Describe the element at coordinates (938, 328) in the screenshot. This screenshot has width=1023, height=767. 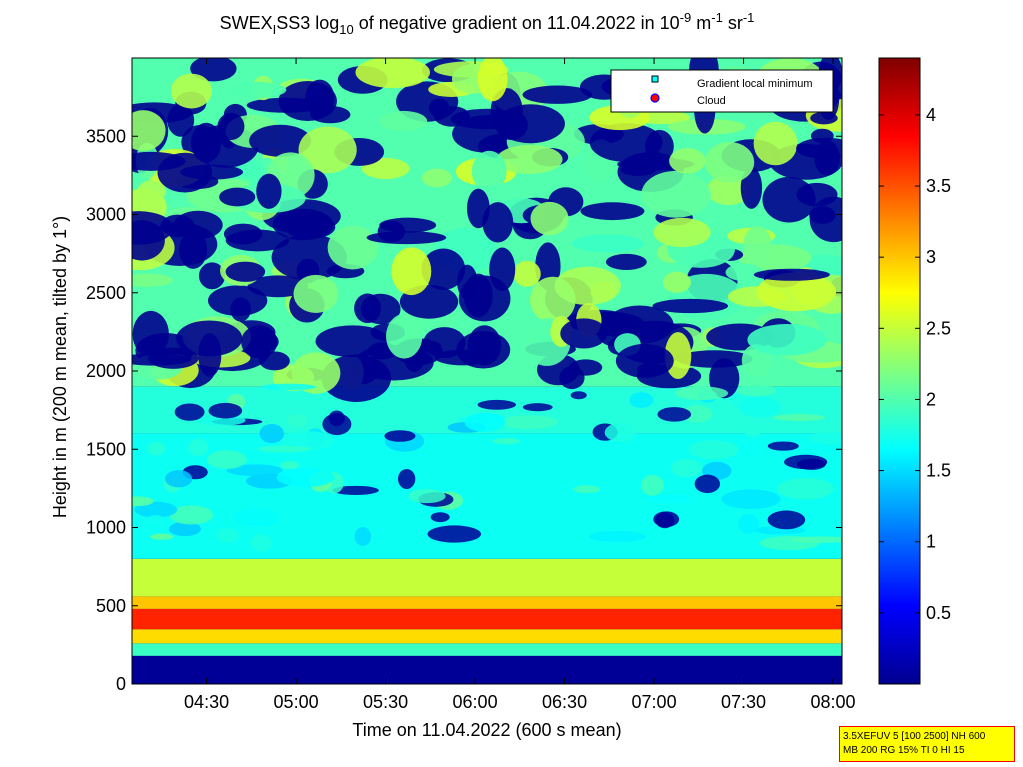
I see `colorbar-tick-label: 2.5` at that location.